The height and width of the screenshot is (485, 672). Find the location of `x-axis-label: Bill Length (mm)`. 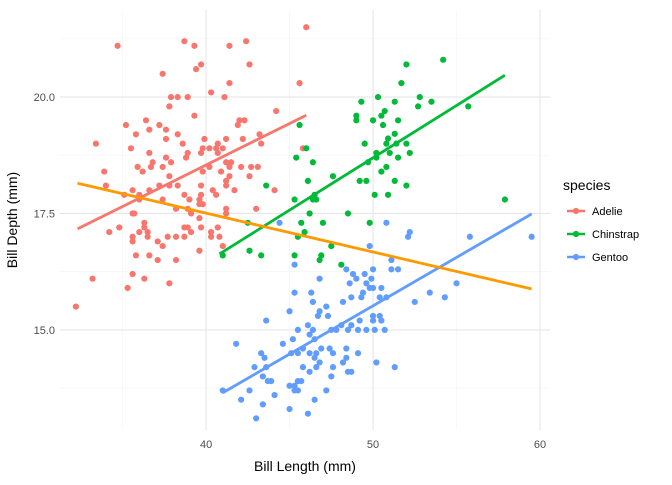

x-axis-label: Bill Length (mm) is located at coordinates (305, 466).